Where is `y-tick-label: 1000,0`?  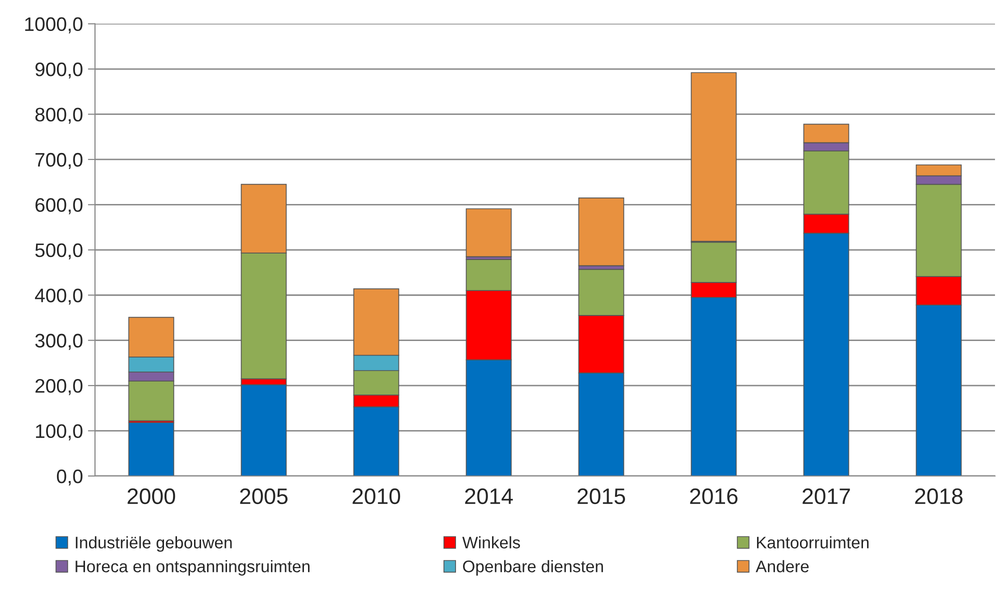
y-tick-label: 1000,0 is located at coordinates (53, 25).